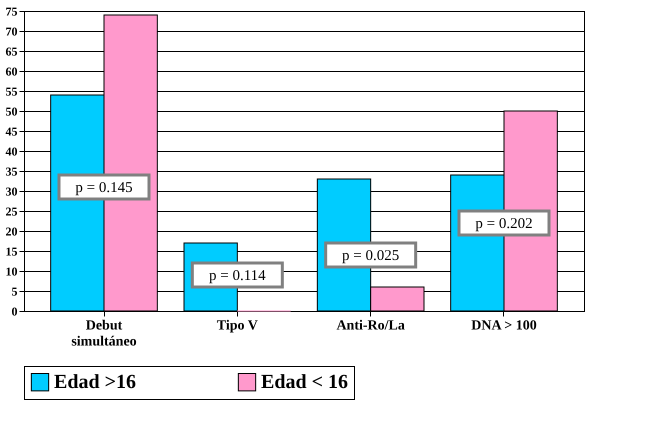  What do you see at coordinates (15, 291) in the screenshot?
I see `y-tick-label: 5` at bounding box center [15, 291].